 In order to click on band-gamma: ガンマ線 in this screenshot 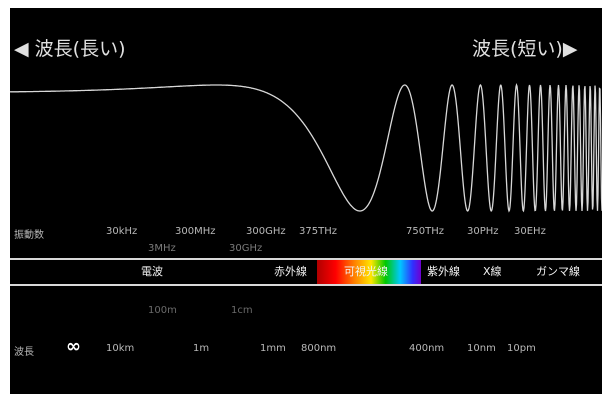, I will do `click(558, 271)`.